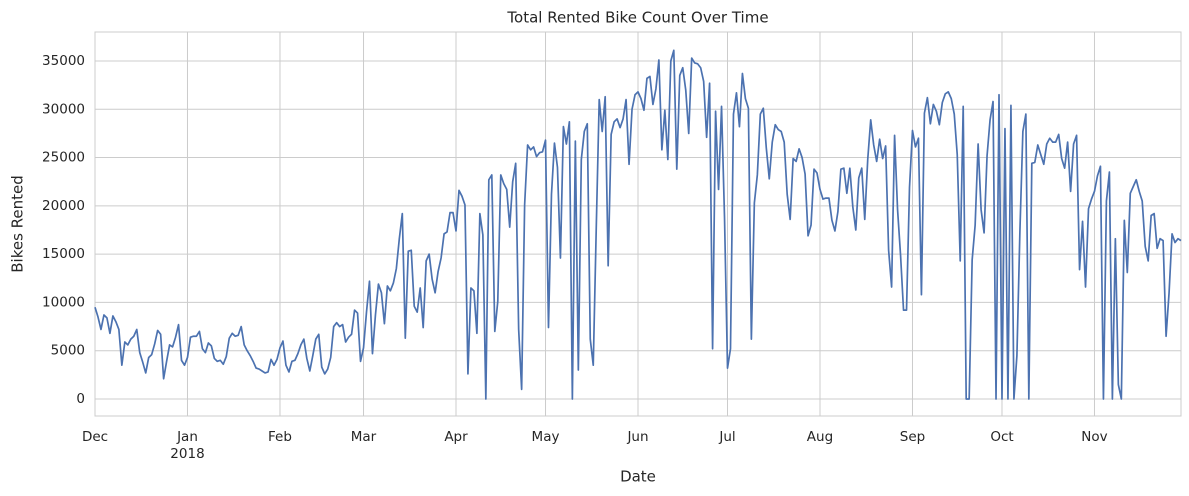 This screenshot has height=496, width=1189. What do you see at coordinates (68, 351) in the screenshot?
I see `y-tick-label: 5000` at bounding box center [68, 351].